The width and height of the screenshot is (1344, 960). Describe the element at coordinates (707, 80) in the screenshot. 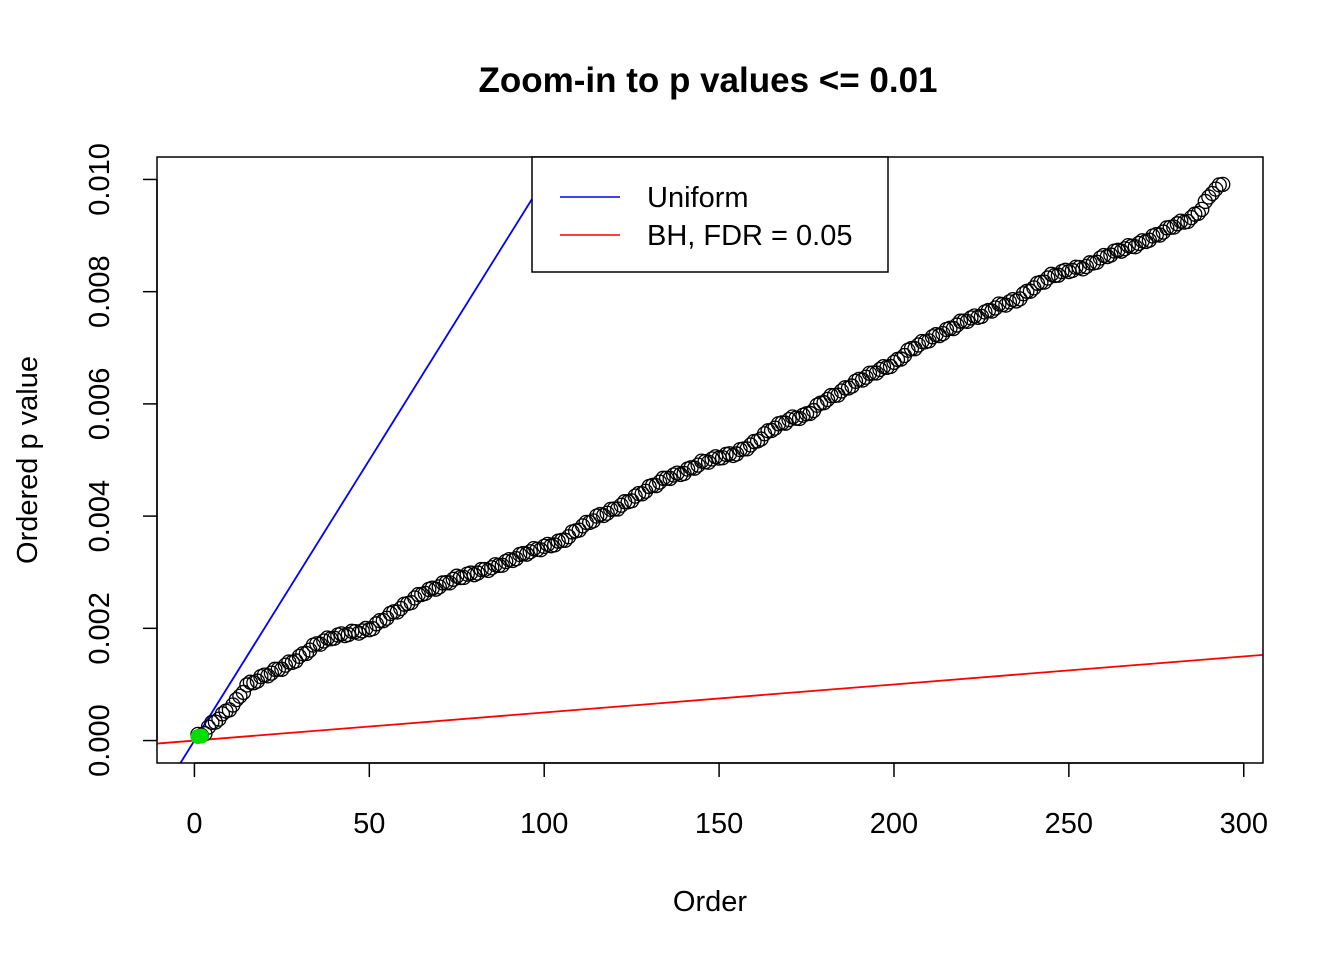

I see `chart-title: Zoom-in to p values <= 0.01` at that location.